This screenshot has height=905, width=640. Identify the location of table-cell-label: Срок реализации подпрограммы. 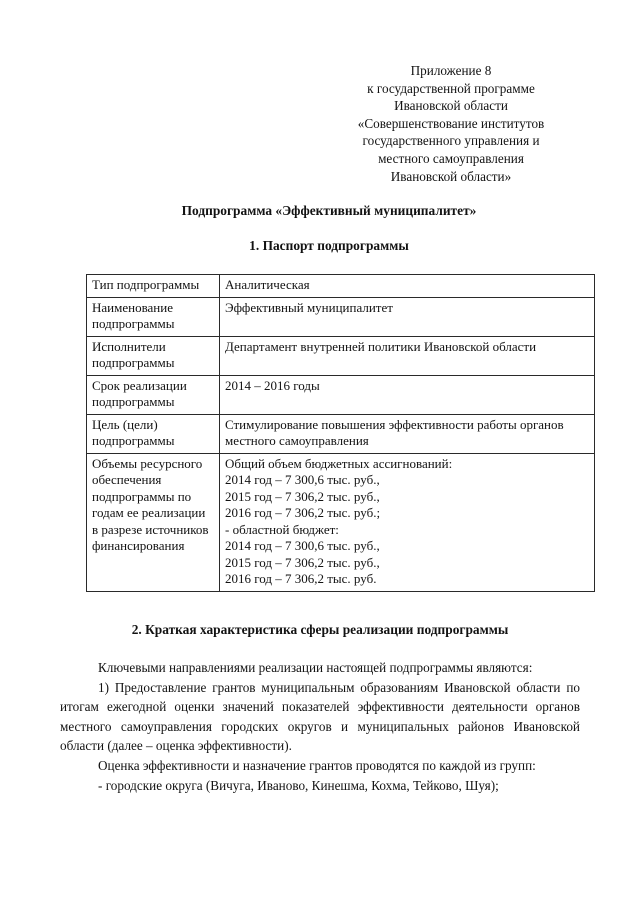
(153, 394).